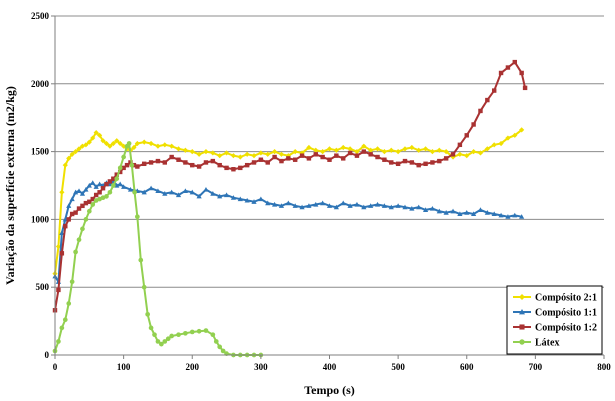  What do you see at coordinates (55, 367) in the screenshot?
I see `x-tick-label: 0` at bounding box center [55, 367].